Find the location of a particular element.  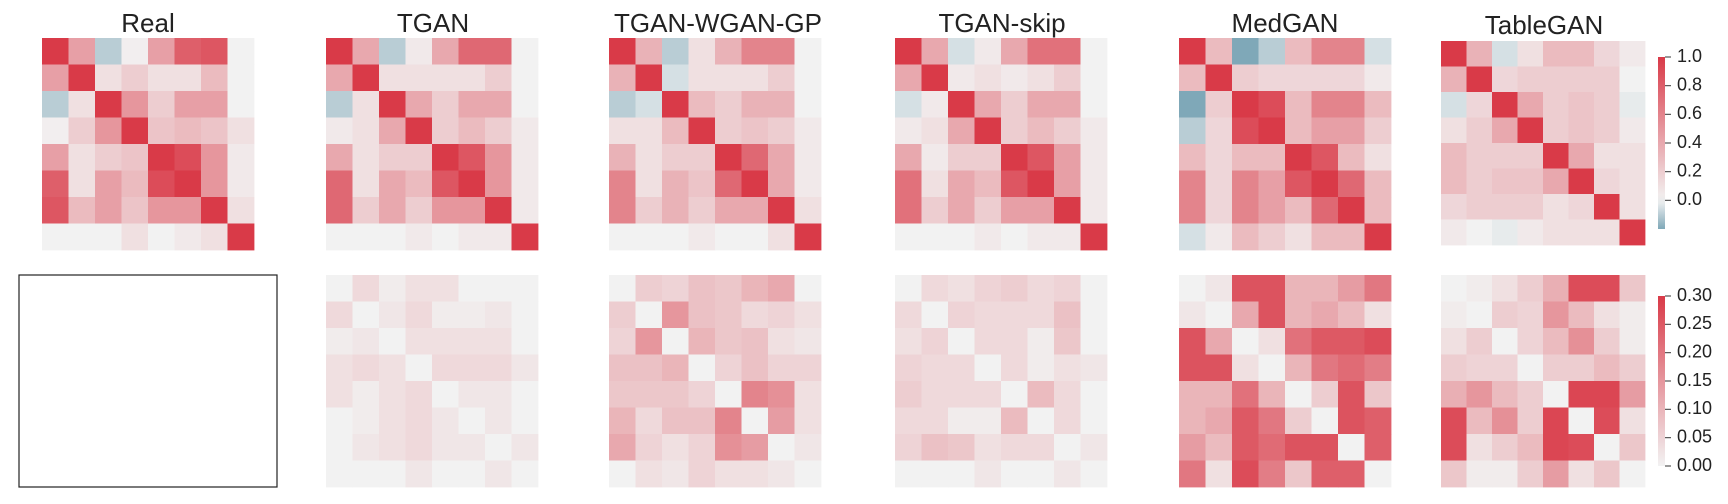

panel-title-medgan: MedGAN is located at coordinates (1285, 23).